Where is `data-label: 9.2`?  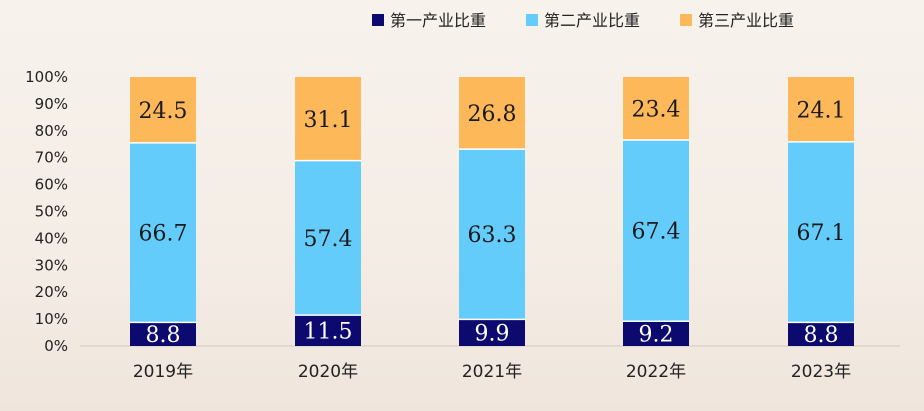 data-label: 9.2 is located at coordinates (656, 335).